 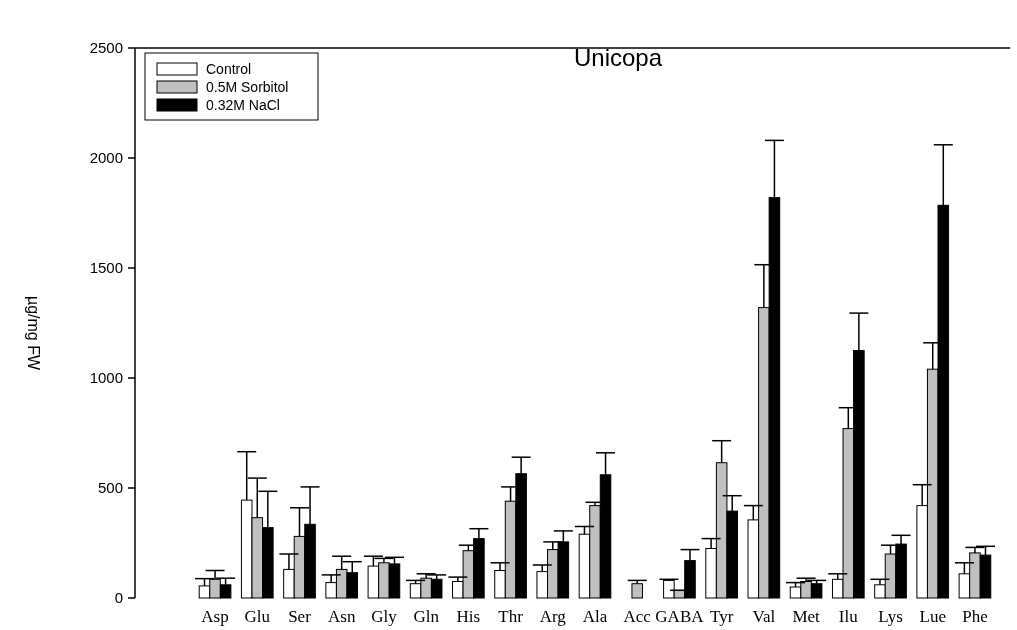 I want to click on x-tick-label: Arg, so click(x=553, y=616).